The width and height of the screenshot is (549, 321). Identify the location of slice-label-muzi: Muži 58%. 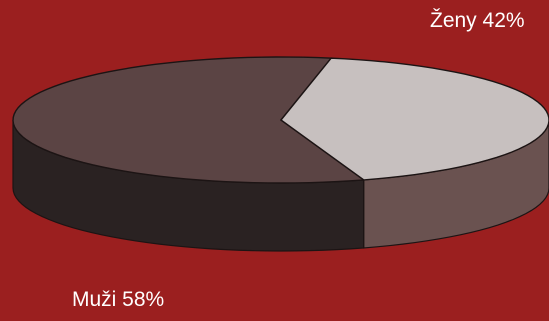
(118, 299).